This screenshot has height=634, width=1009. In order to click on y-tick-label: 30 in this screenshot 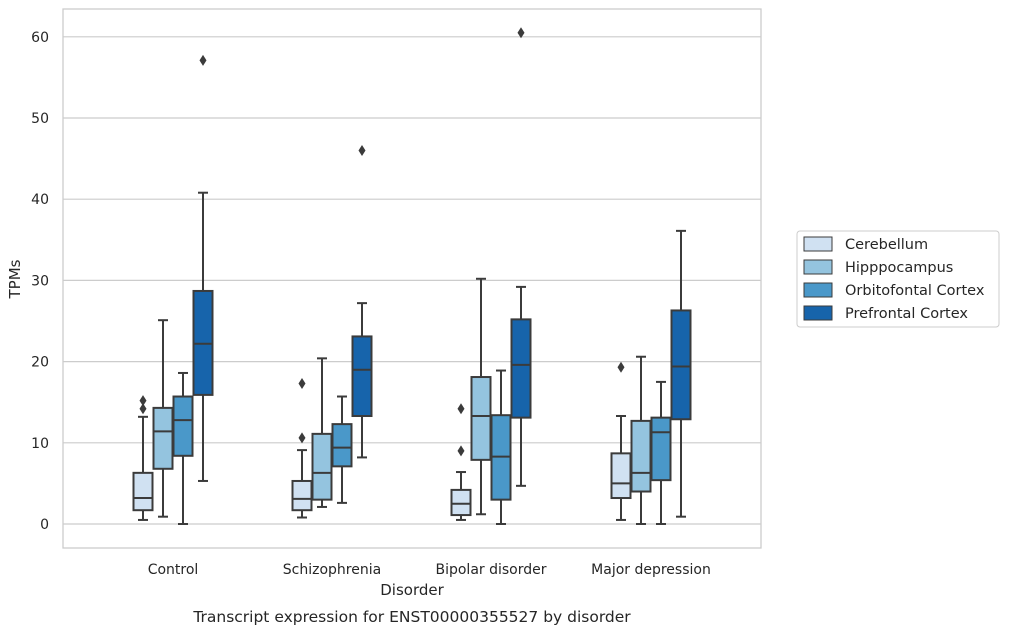, I will do `click(40, 281)`.